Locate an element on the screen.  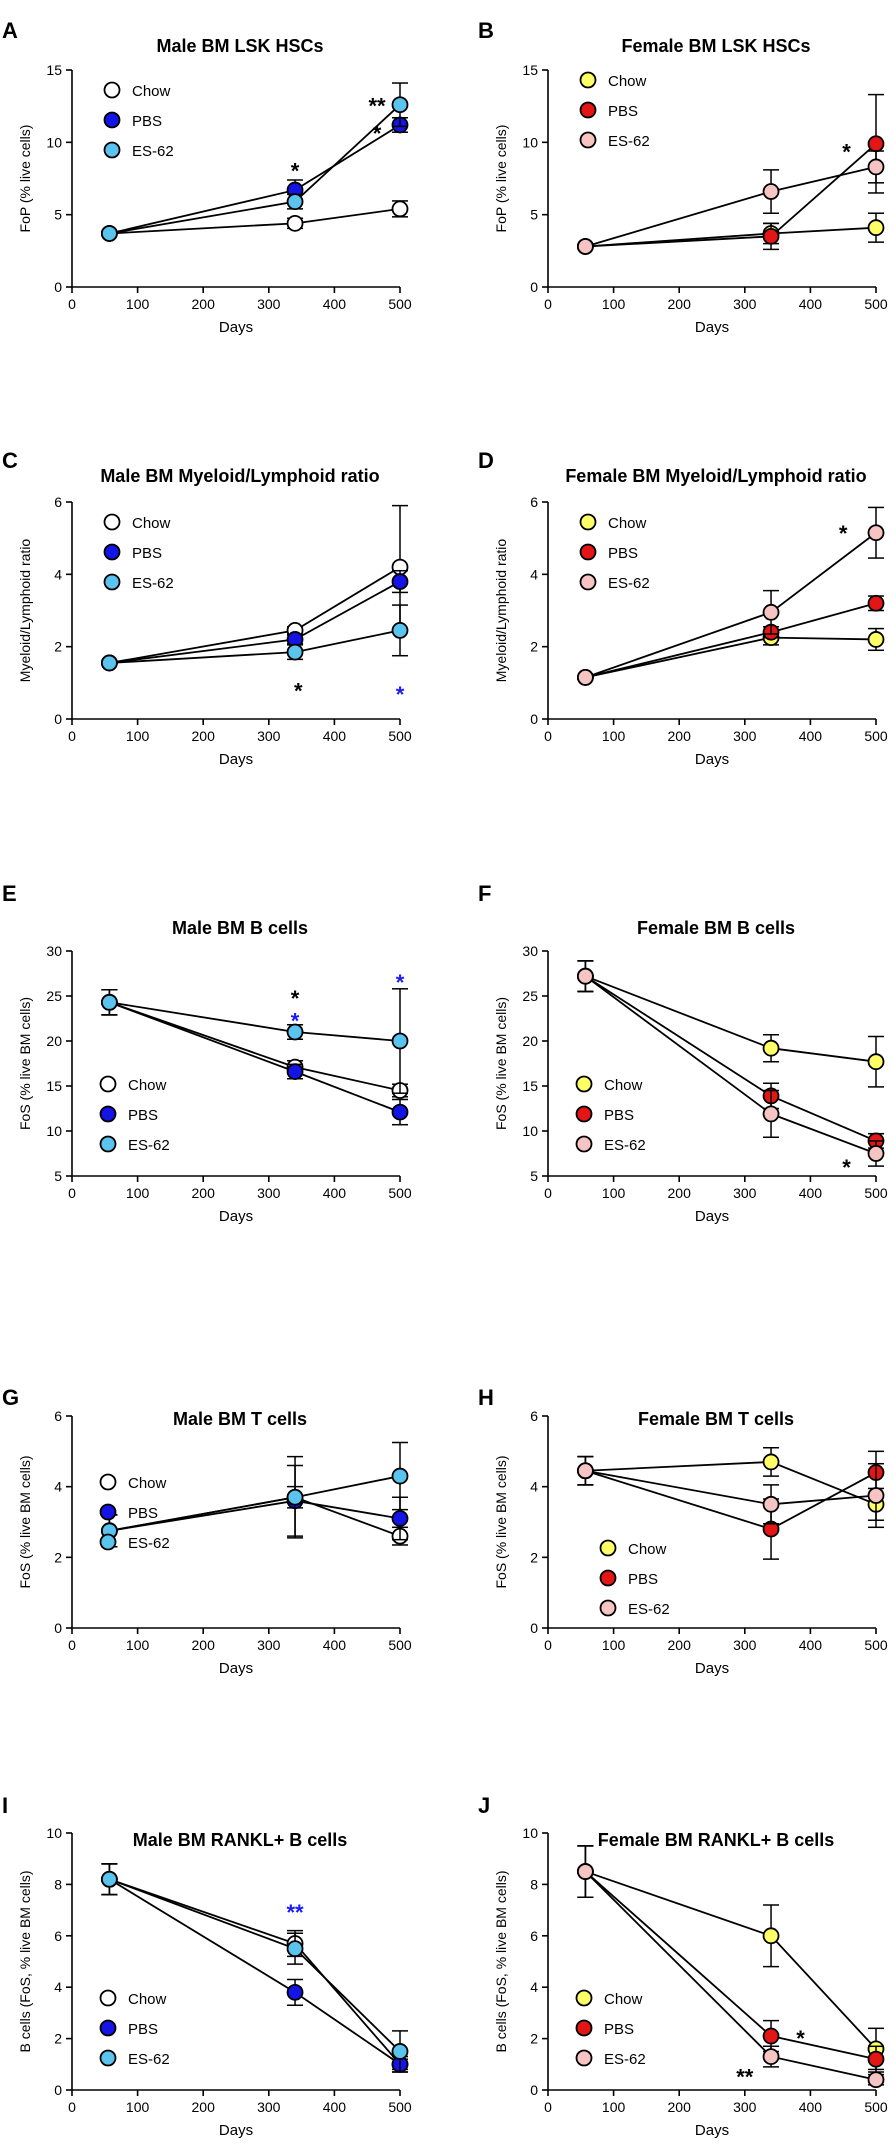
chart-title: Female BM B cells is located at coordinates (716, 928).